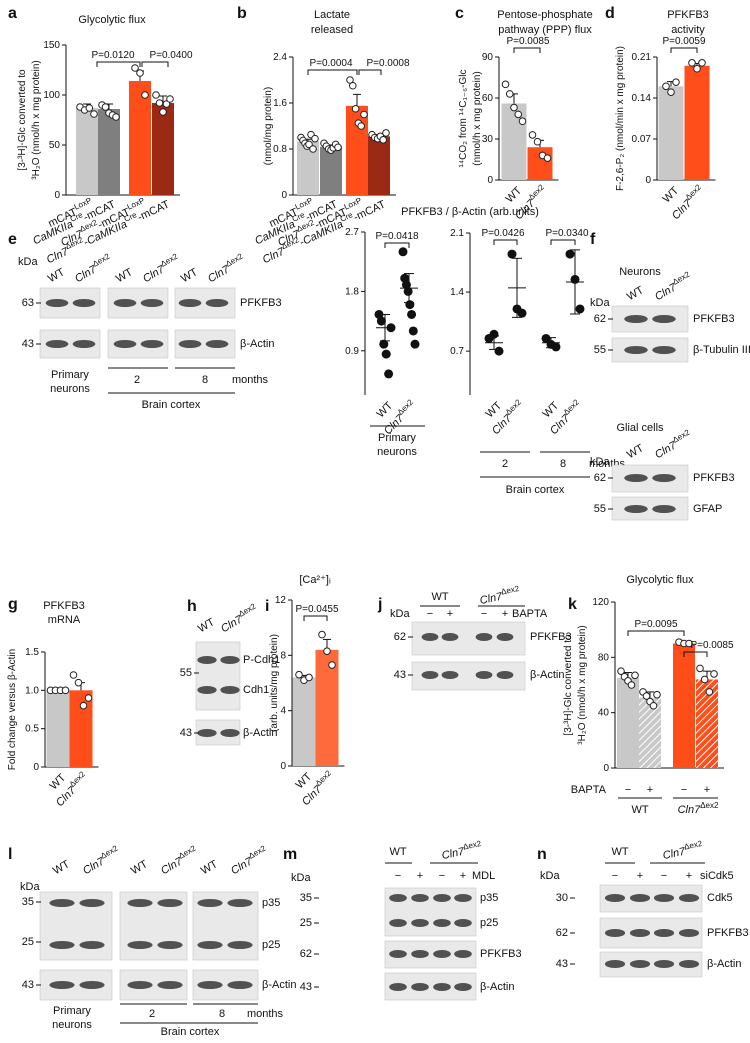  What do you see at coordinates (430, 614) in the screenshot?
I see `treatment-sign: −` at bounding box center [430, 614].